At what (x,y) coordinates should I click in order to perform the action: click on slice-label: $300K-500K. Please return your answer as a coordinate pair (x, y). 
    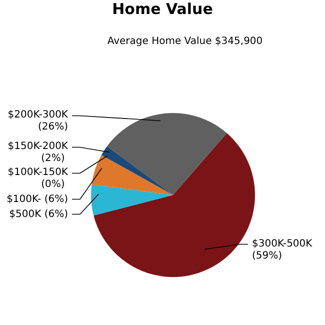
    Looking at the image, I should click on (282, 244).